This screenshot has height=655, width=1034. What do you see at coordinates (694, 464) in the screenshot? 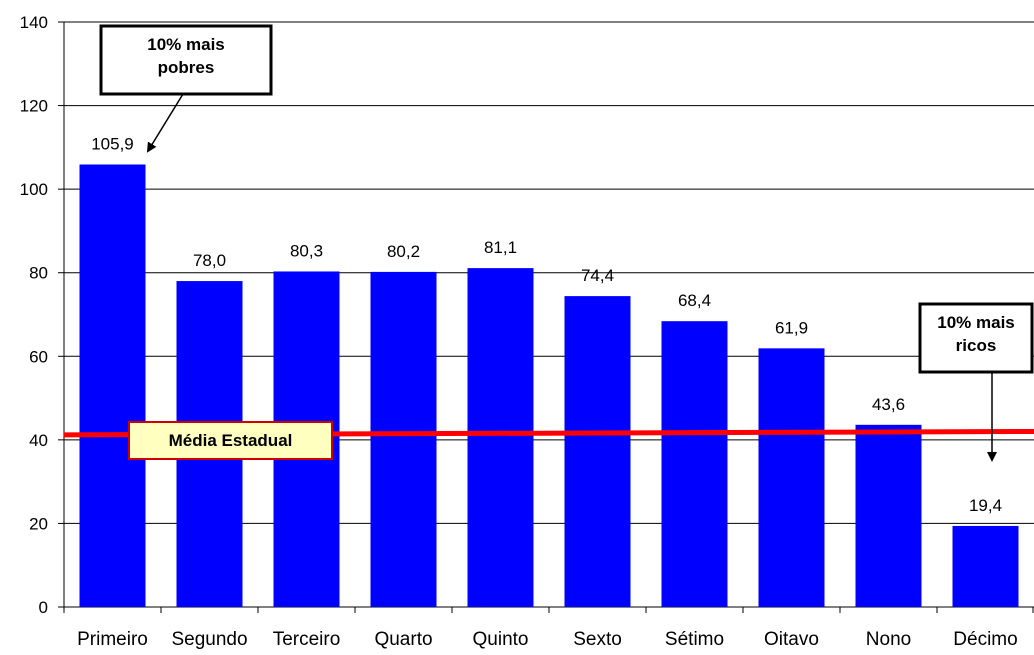
I see `bar-sétimo` at bounding box center [694, 464].